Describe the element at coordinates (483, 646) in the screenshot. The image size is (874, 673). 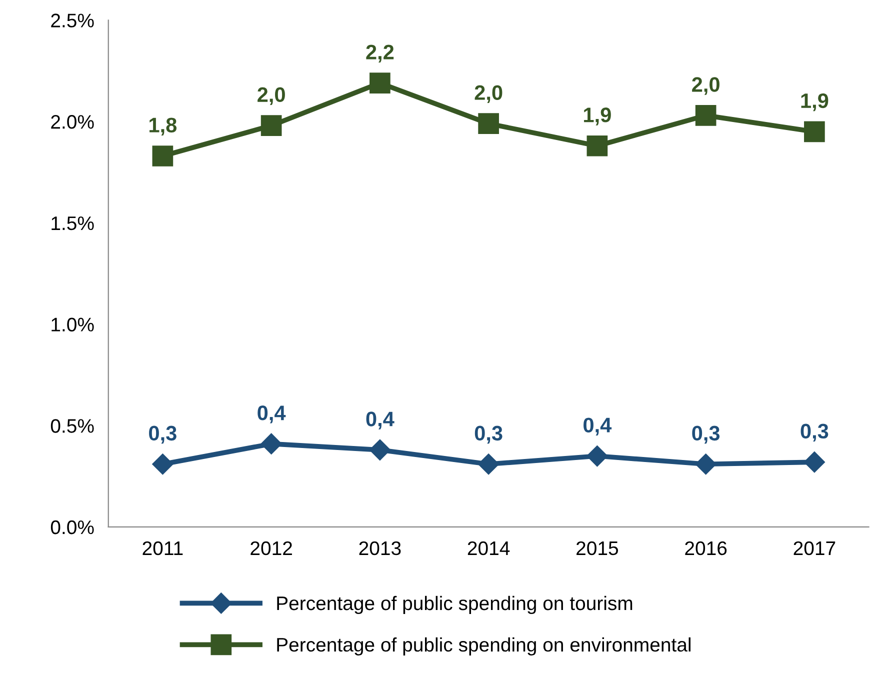
I see `legend-label: Percentage of public spending on environmental` at that location.